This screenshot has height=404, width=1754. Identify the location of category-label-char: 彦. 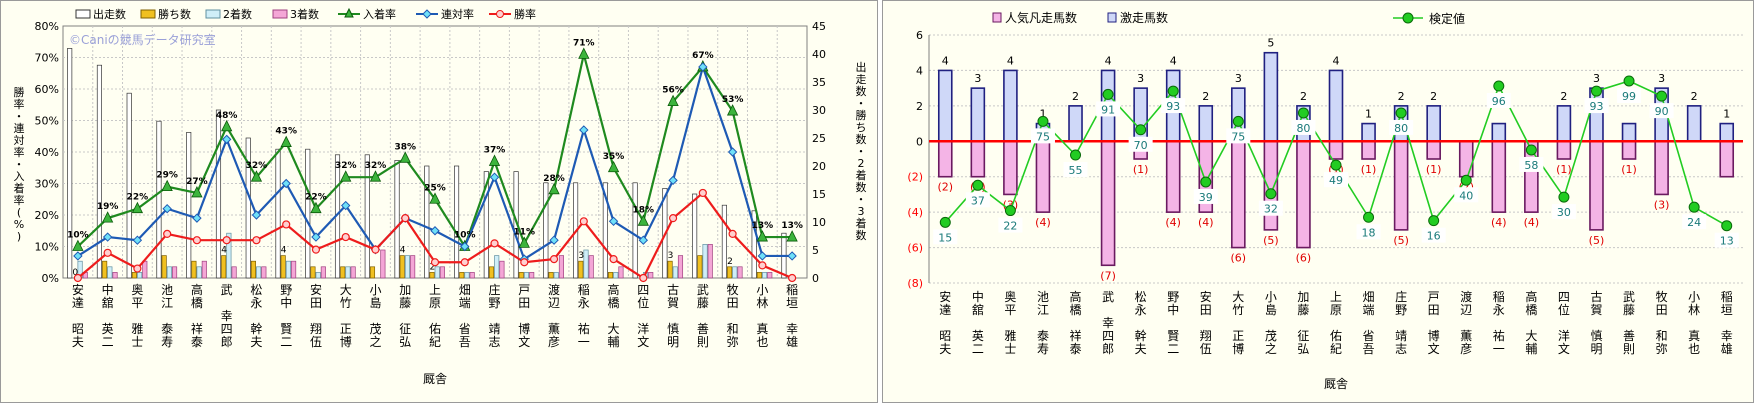
(1466, 348).